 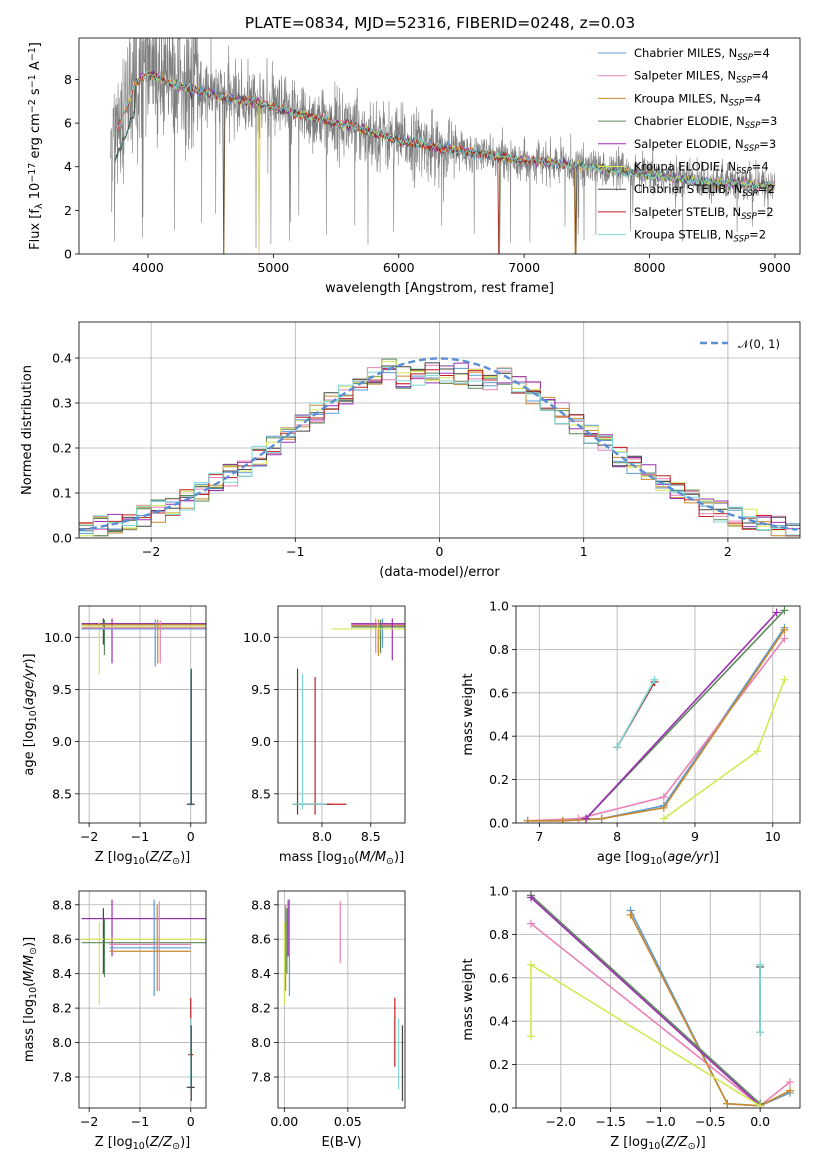 I want to click on age-Z-plot-area, so click(x=142, y=714).